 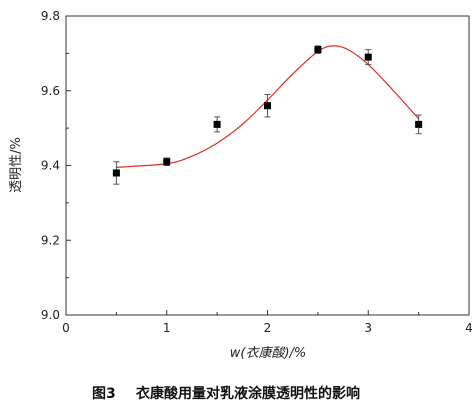 What do you see at coordinates (16, 165) in the screenshot?
I see `y-axis-title: 透明性/%` at bounding box center [16, 165].